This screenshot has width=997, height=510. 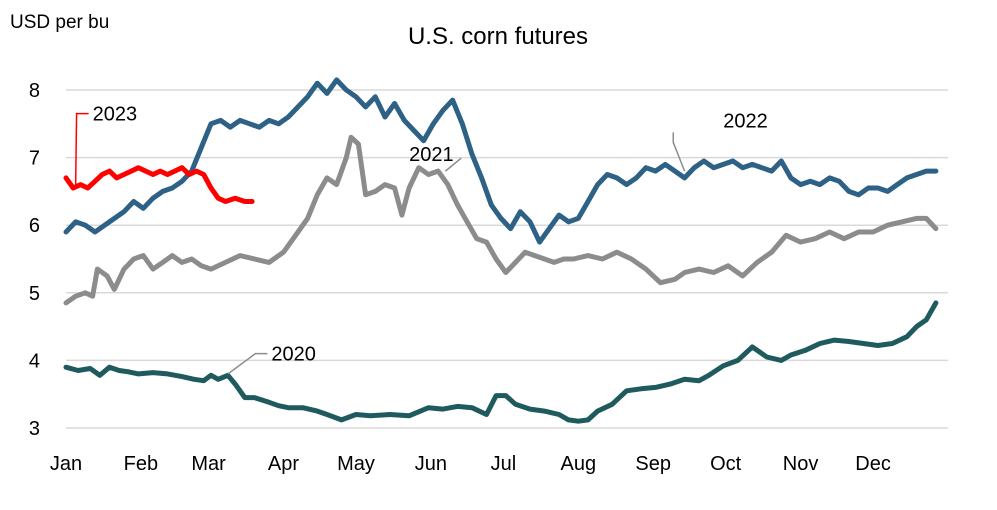 I want to click on y-tick-label-7: 7, so click(x=34, y=159).